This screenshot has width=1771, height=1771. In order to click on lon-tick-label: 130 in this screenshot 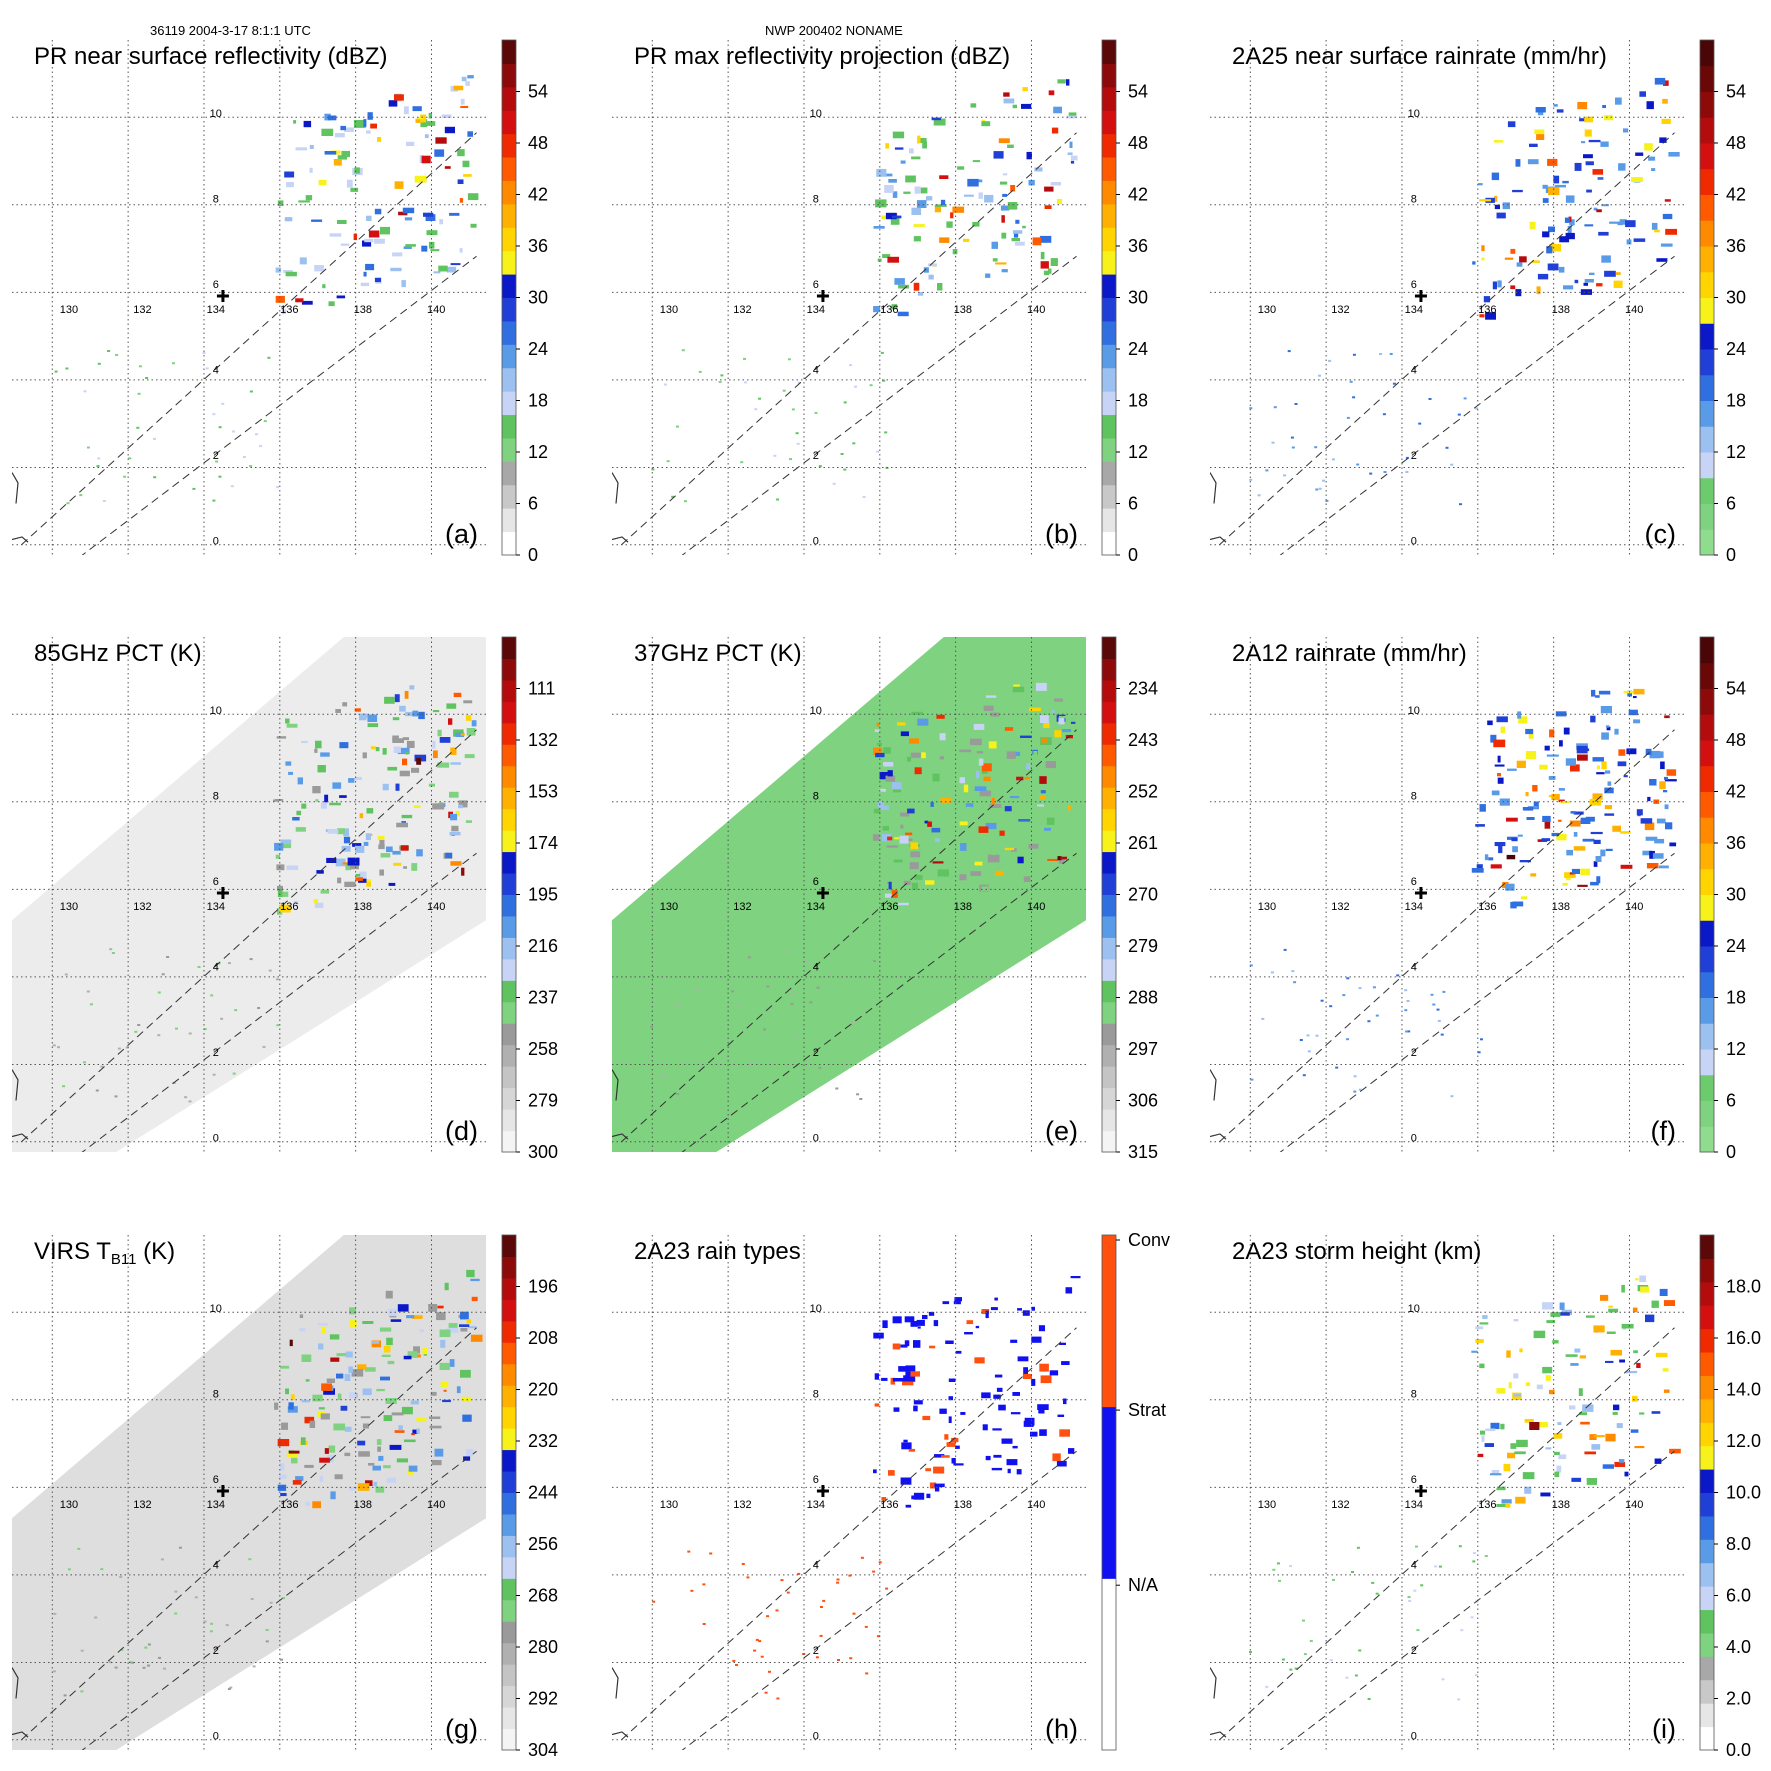, I will do `click(669, 907)`.